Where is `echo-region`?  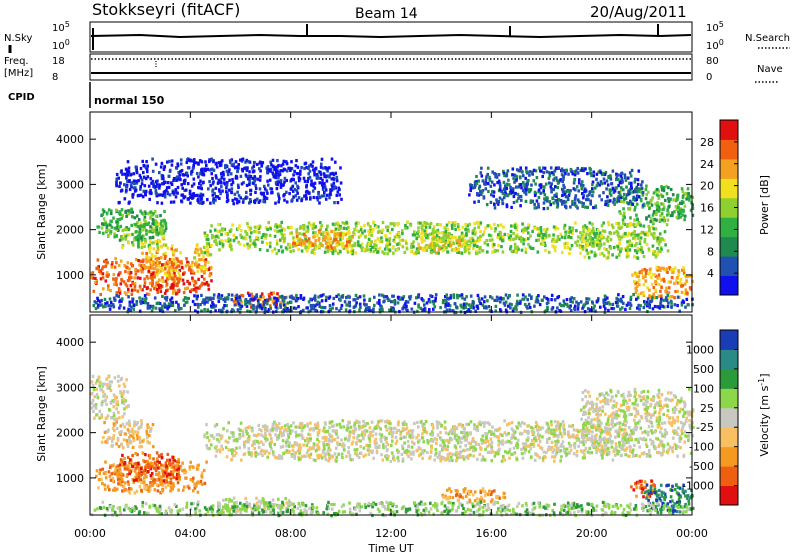
echo-region is located at coordinates (662, 283).